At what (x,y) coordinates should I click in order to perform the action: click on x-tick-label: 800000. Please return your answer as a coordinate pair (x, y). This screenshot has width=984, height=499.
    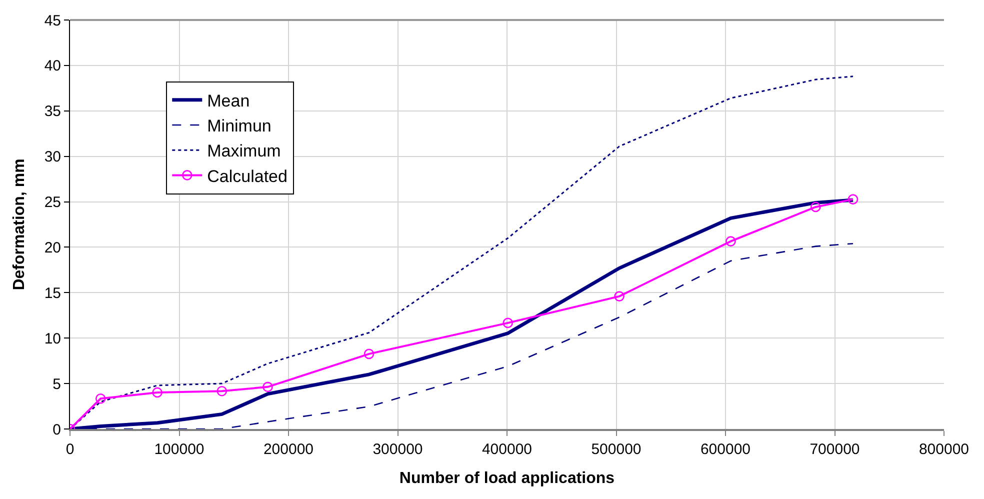
    Looking at the image, I should click on (944, 449).